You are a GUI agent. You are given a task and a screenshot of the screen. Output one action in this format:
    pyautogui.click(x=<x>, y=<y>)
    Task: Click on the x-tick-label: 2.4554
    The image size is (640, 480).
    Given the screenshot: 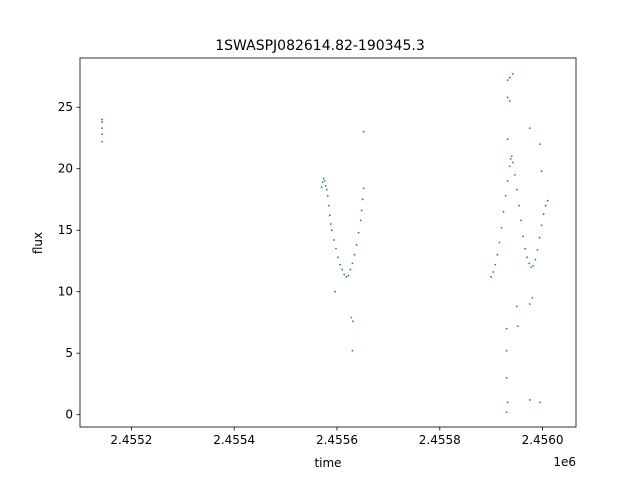 What is the action you would take?
    pyautogui.click(x=234, y=440)
    